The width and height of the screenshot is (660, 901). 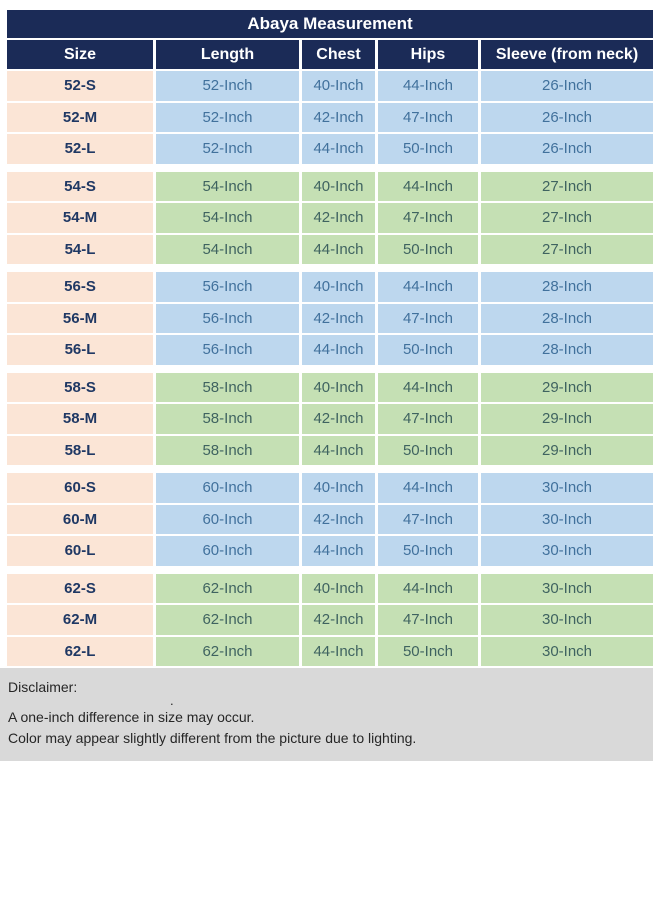 I want to click on table-row: 58-L 58-Inch 44-Inch 50-Inch 29-Inch, so click(x=330, y=451).